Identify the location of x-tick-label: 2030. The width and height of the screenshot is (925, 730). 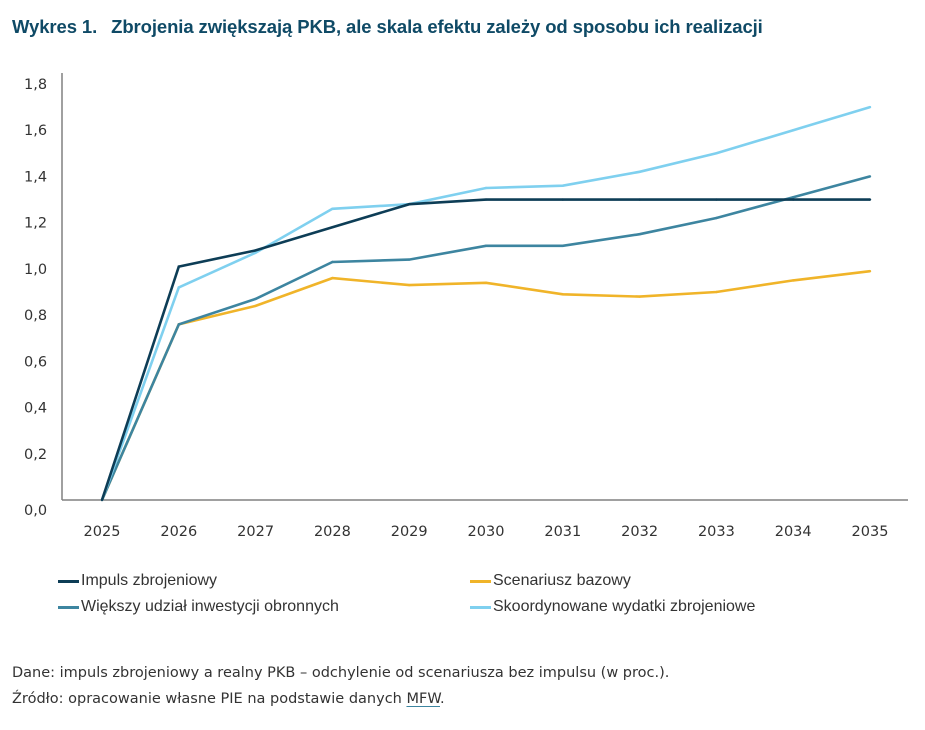
(486, 532).